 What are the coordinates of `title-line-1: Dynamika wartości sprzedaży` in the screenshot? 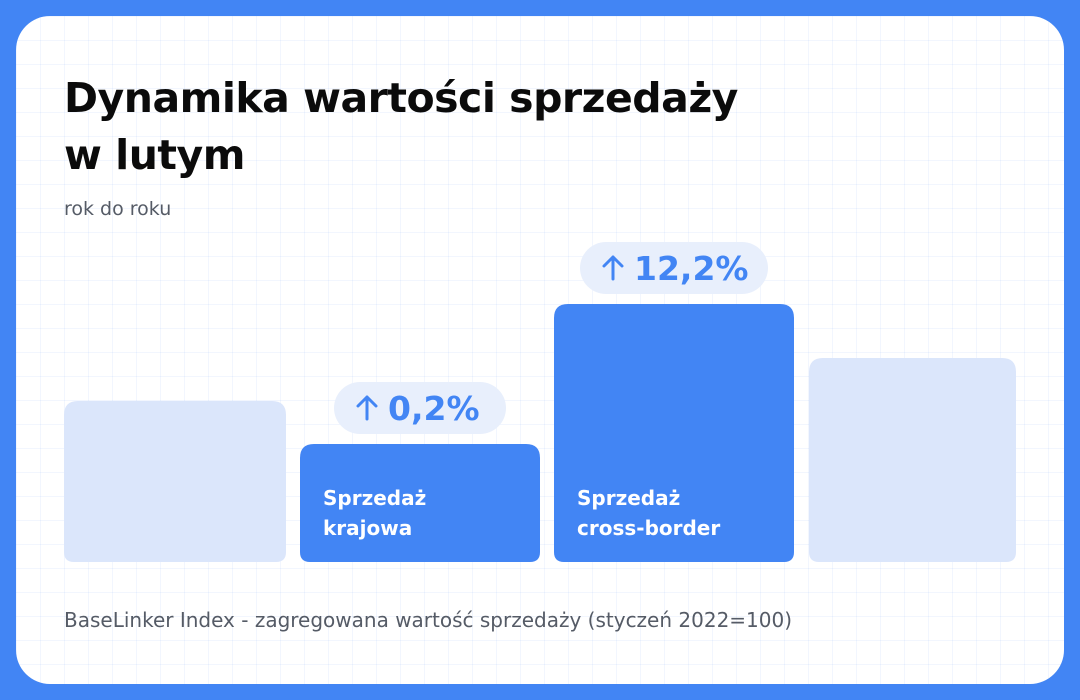 It's located at (401, 98).